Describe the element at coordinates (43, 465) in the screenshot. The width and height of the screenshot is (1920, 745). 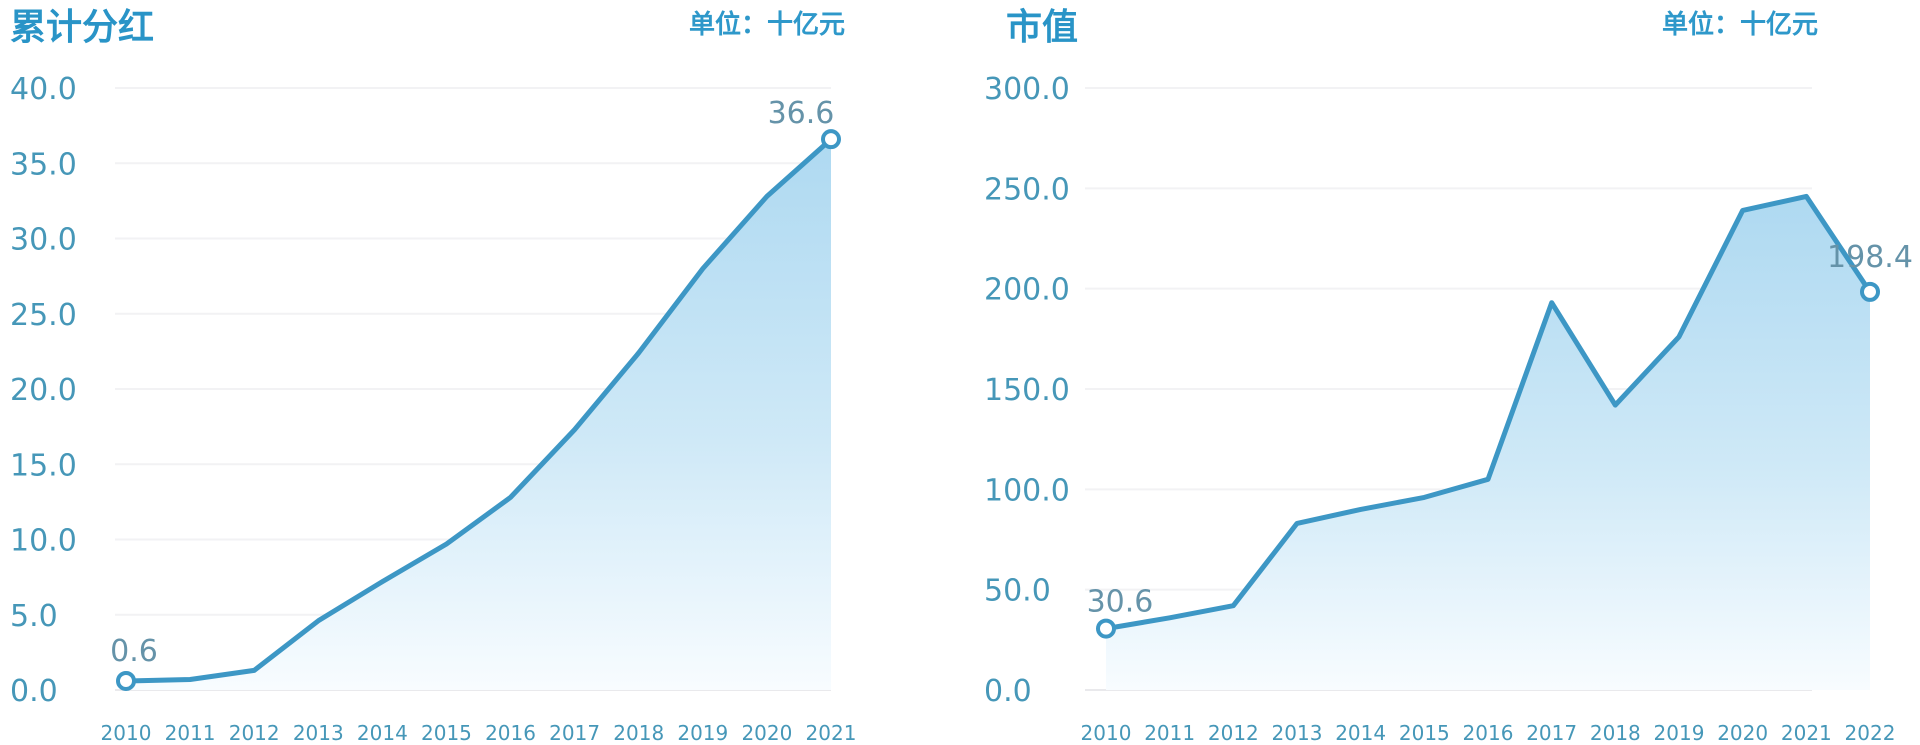
I see `y-tick-label: 15.0` at that location.